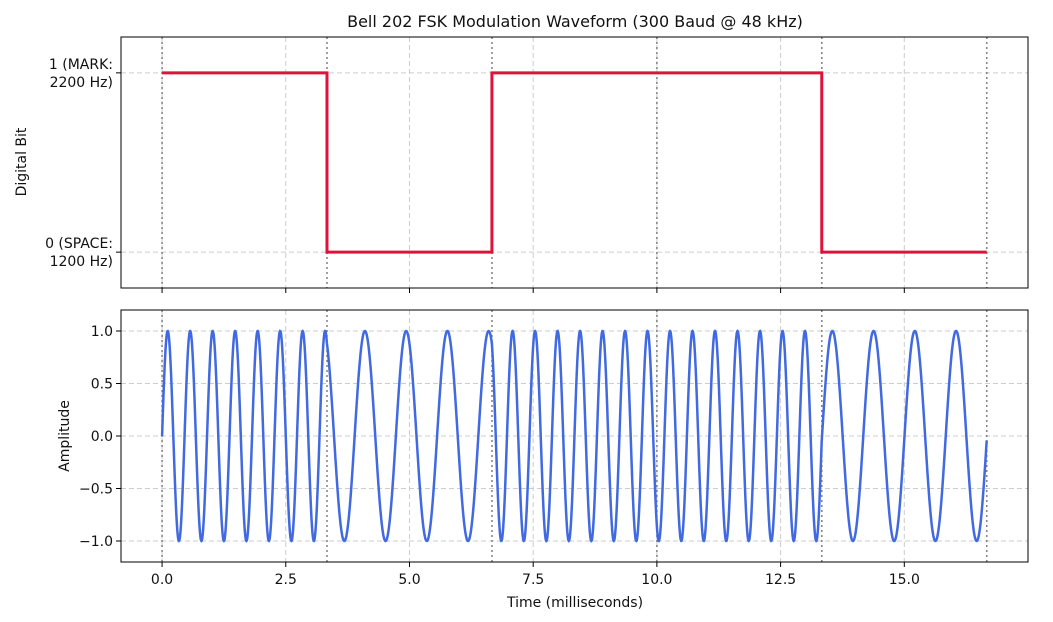  What do you see at coordinates (65, 436) in the screenshot?
I see `bottom-y-axis-label: Amplitude` at bounding box center [65, 436].